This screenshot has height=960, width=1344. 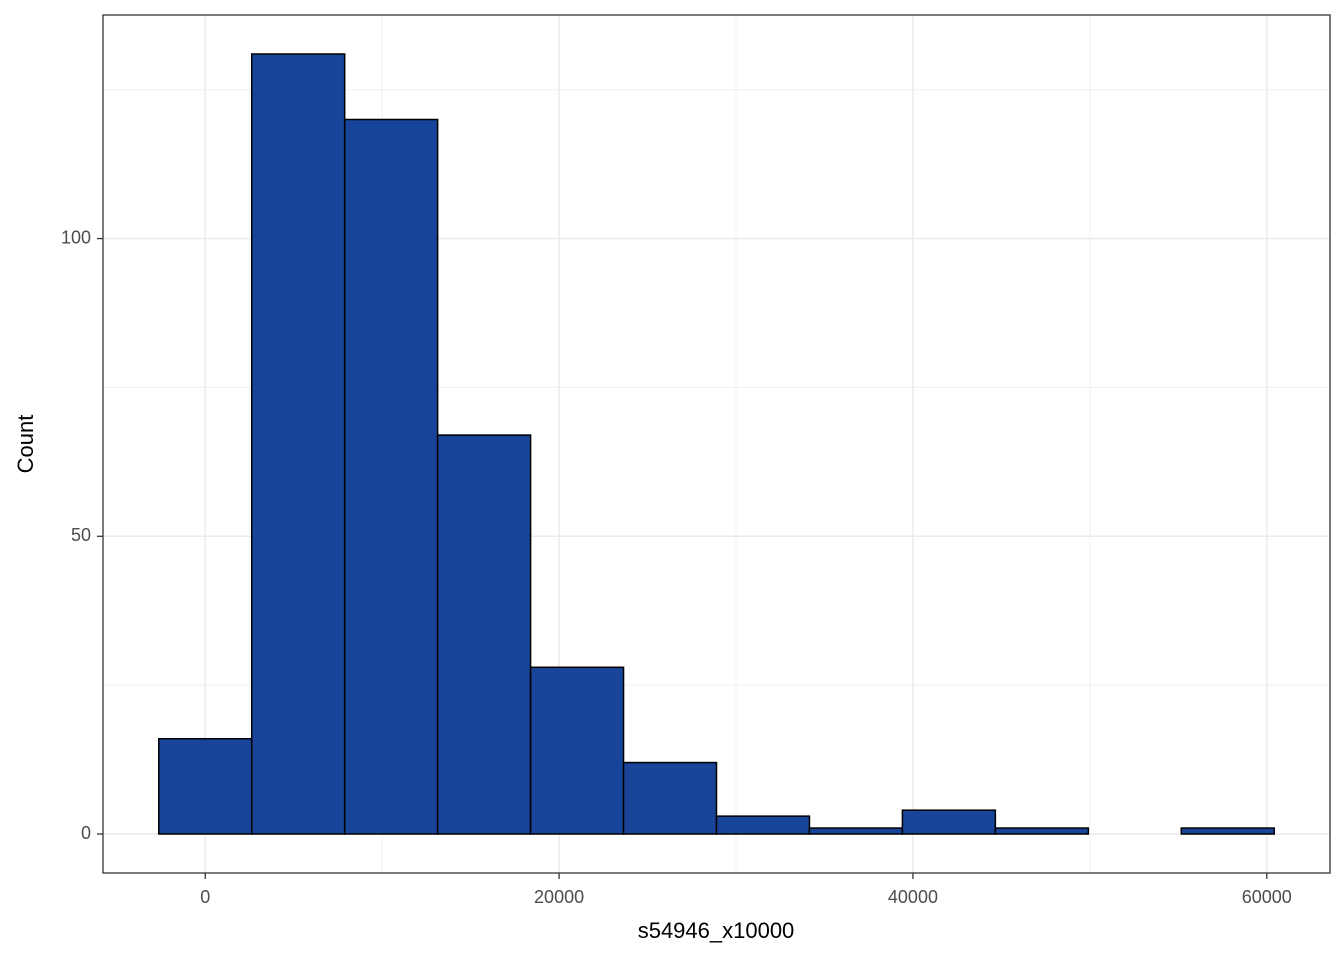 I want to click on y-tick-label: 50, so click(x=81, y=535).